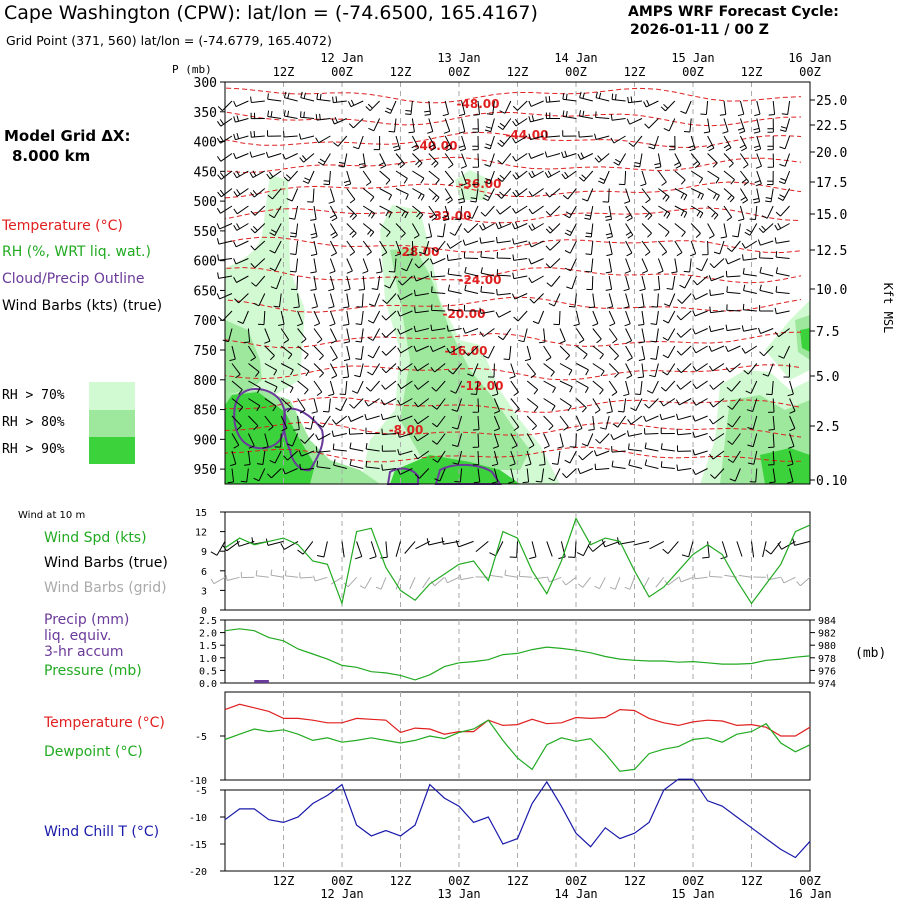 This screenshot has width=900, height=900. I want to click on bottom-hour-label: 12Z, so click(284, 881).